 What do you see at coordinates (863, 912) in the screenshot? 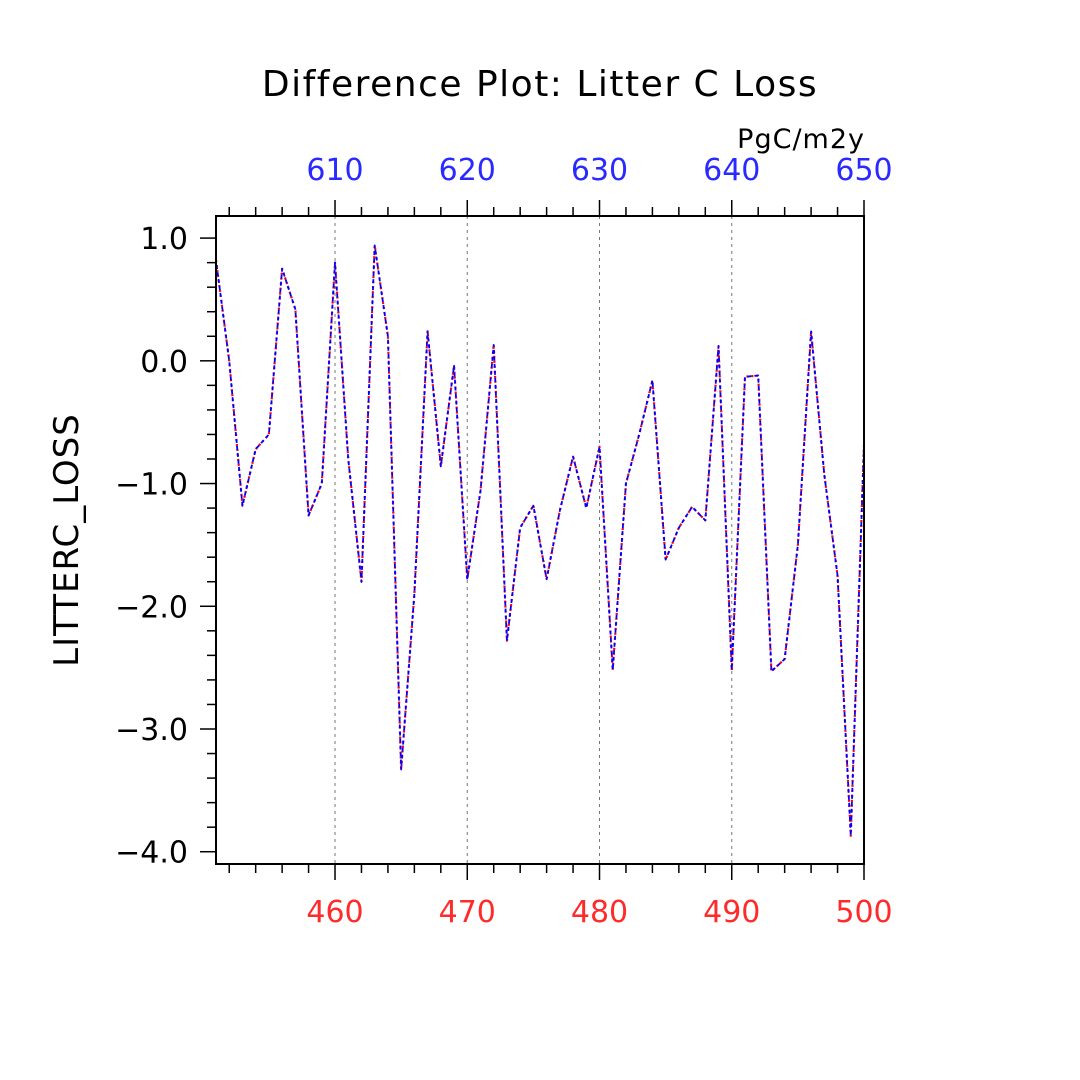
I see `x-bottom-tick-label: 500` at bounding box center [863, 912].